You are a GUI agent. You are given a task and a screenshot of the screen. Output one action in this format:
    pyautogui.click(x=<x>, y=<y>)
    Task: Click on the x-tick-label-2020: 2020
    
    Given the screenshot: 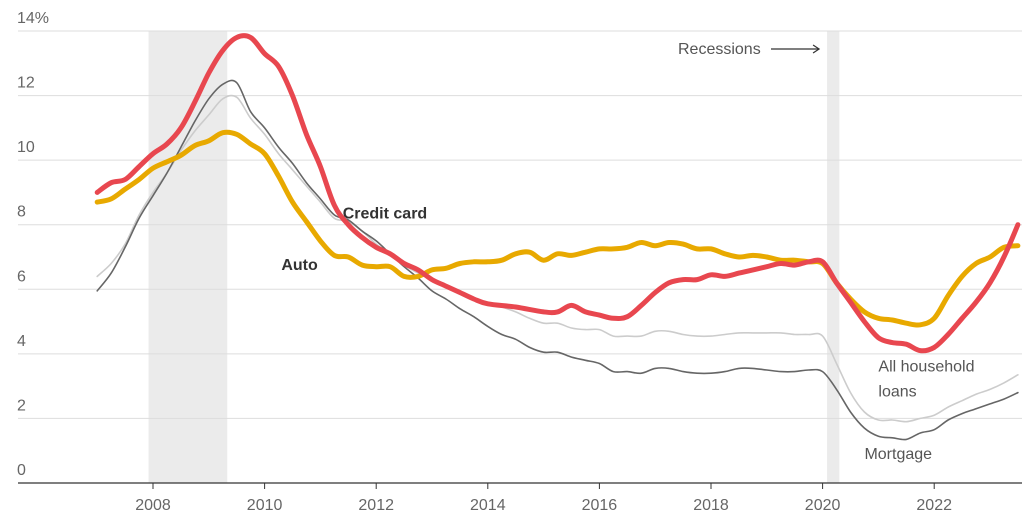 What is the action you would take?
    pyautogui.click(x=823, y=505)
    